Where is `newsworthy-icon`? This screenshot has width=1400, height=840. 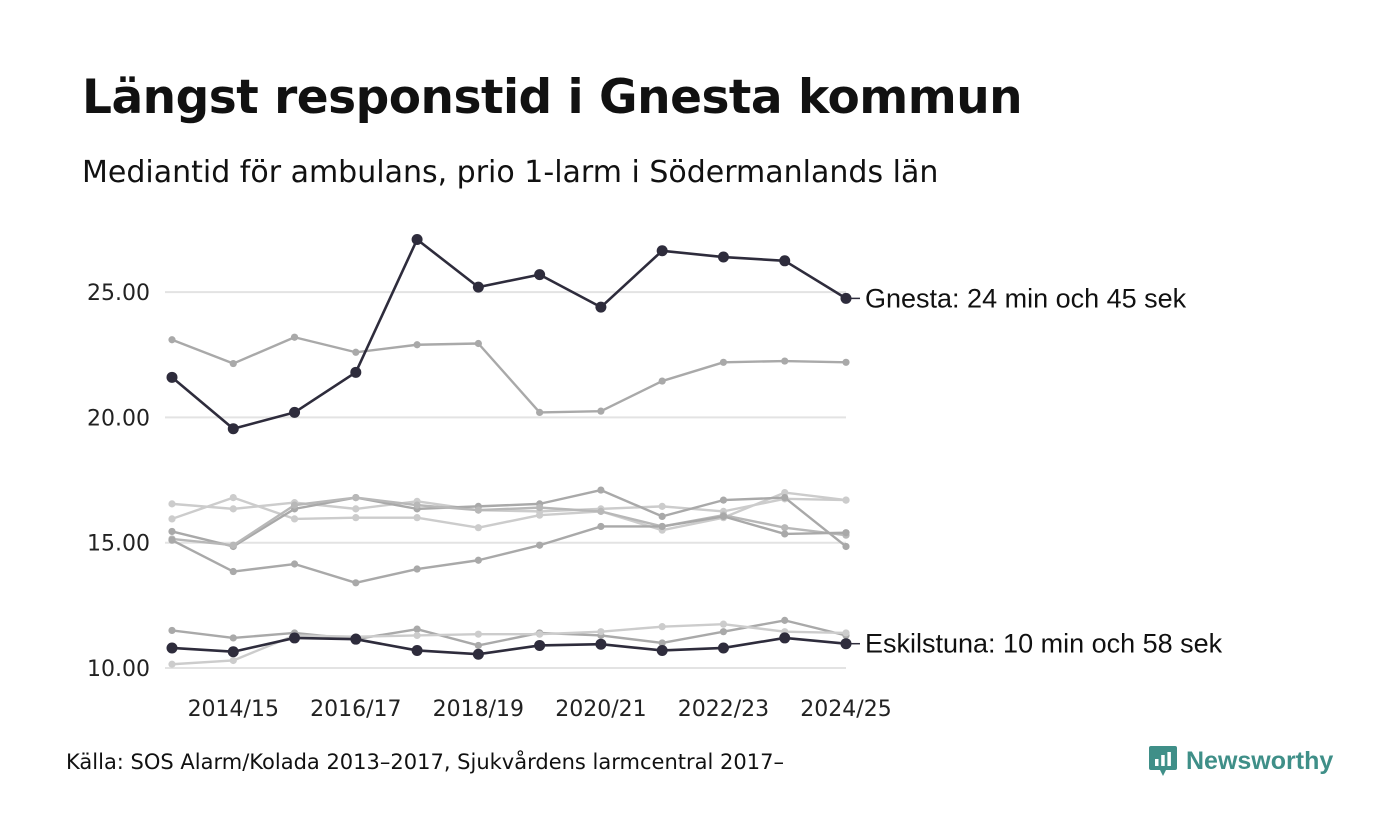
newsworthy-icon is located at coordinates (1163, 761).